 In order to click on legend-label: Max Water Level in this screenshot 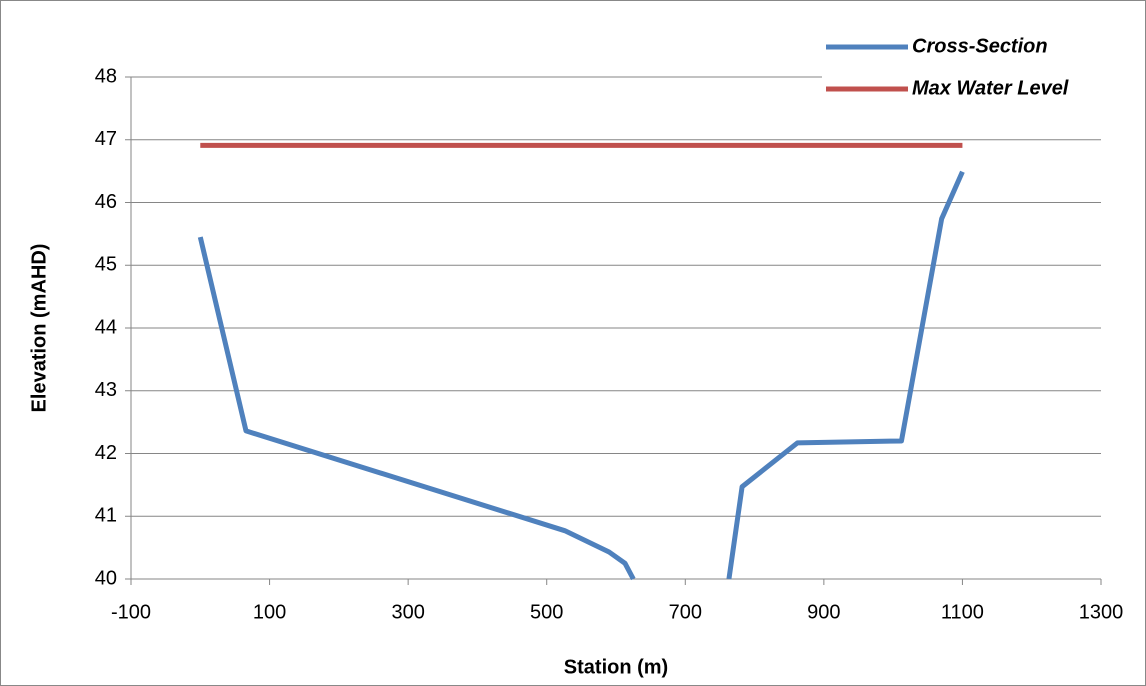, I will do `click(990, 88)`.